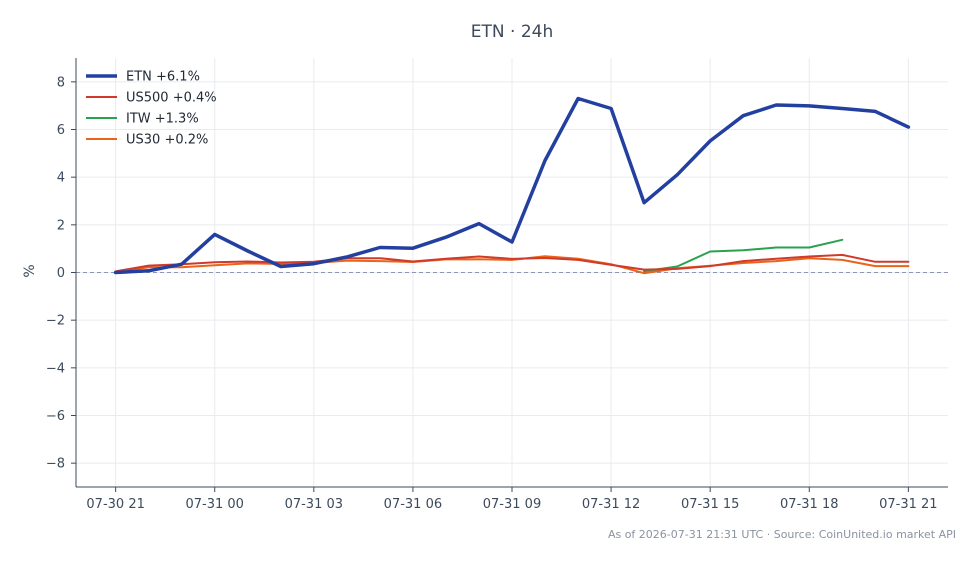  What do you see at coordinates (908, 504) in the screenshot?
I see `x-tick-label: 07-31 21` at bounding box center [908, 504].